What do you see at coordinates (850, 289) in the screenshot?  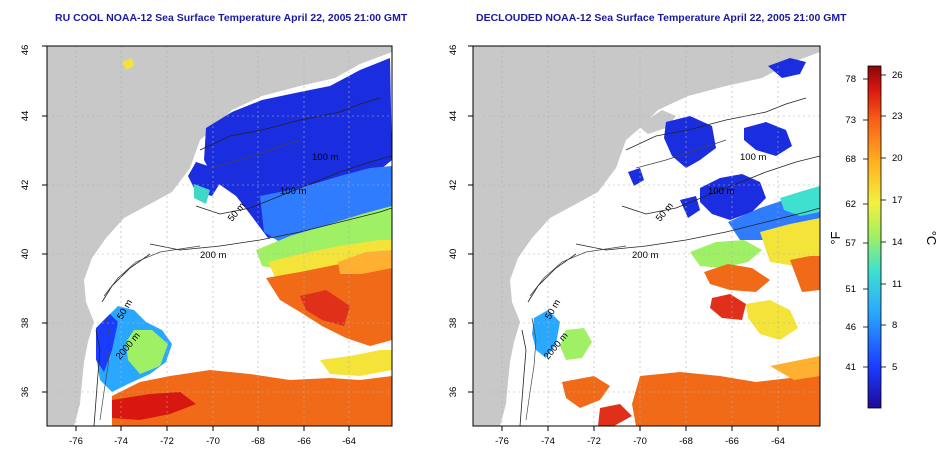 I see `colorbar-f-tick: 51` at bounding box center [850, 289].